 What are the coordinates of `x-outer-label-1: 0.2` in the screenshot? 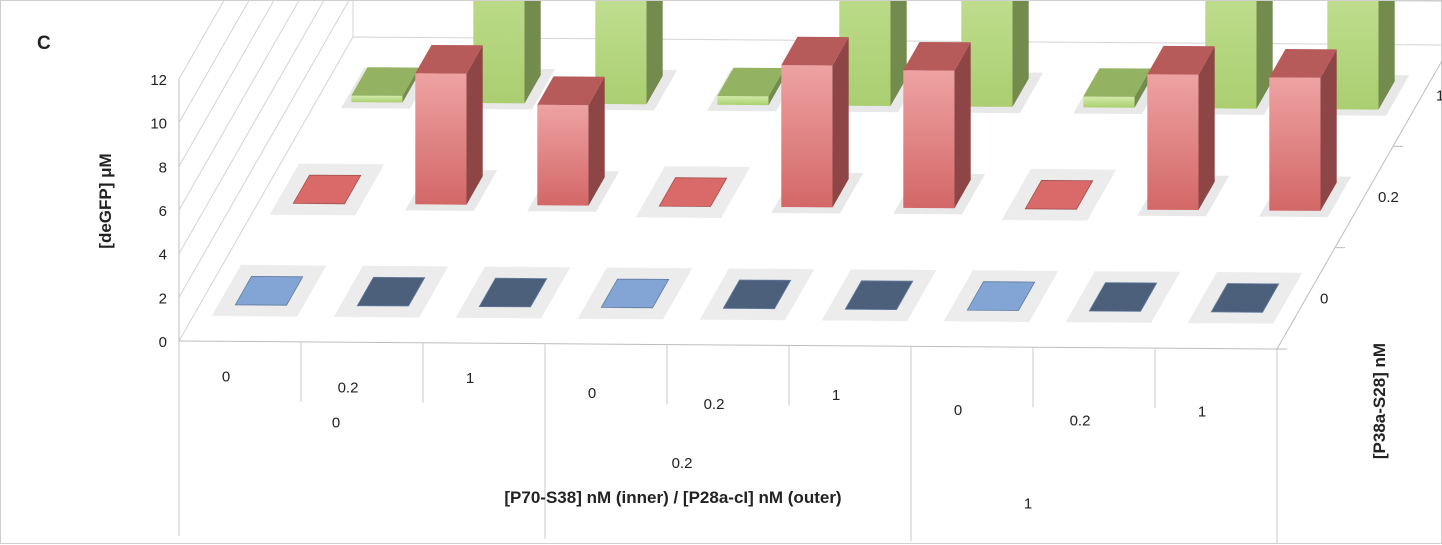 It's located at (682, 463).